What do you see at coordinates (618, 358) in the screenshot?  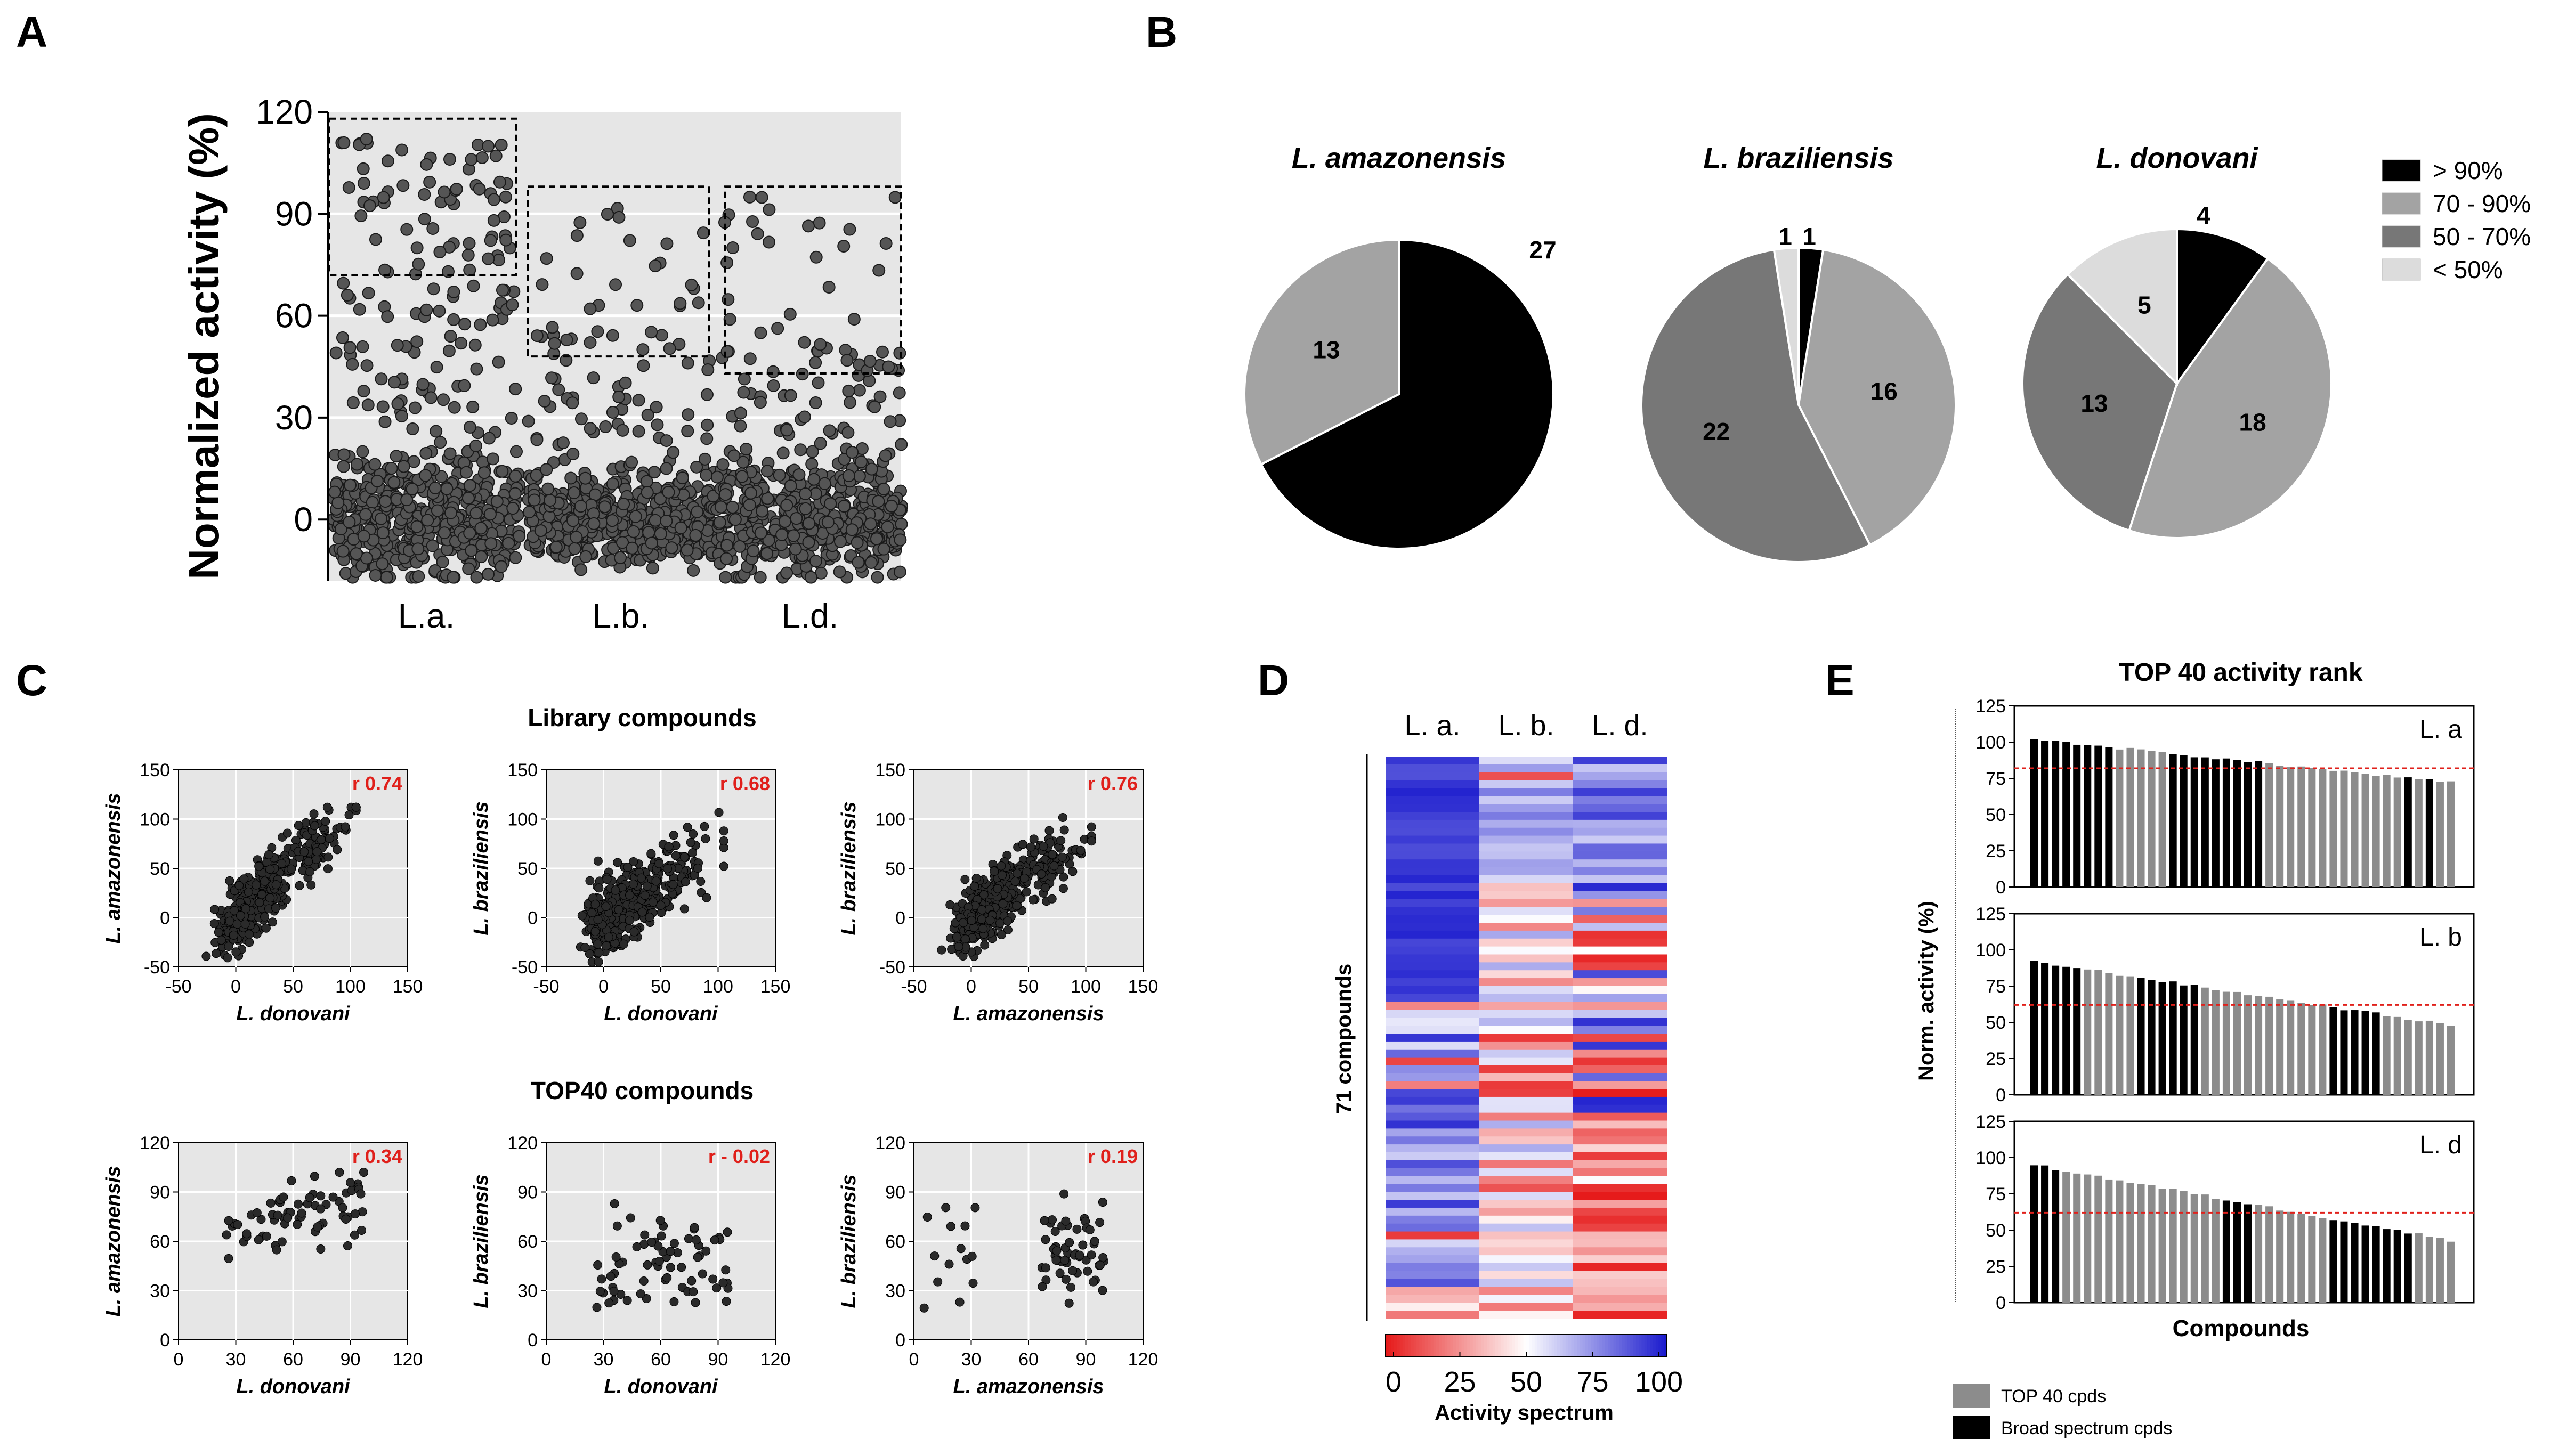 I see `panel-a-dots` at bounding box center [618, 358].